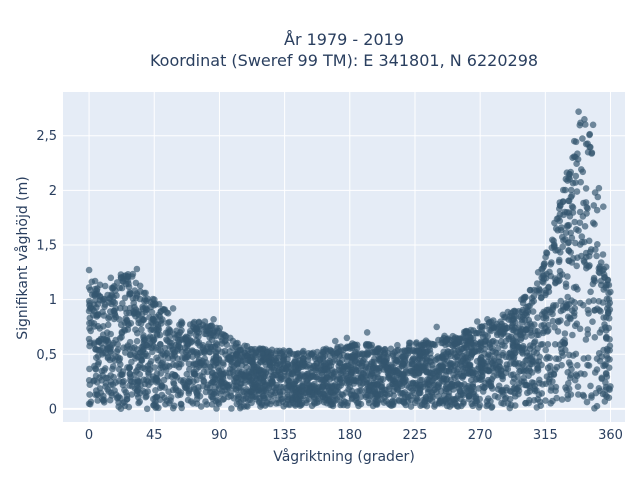  What do you see at coordinates (415, 435) in the screenshot?
I see `x-tick-label: 225` at bounding box center [415, 435].